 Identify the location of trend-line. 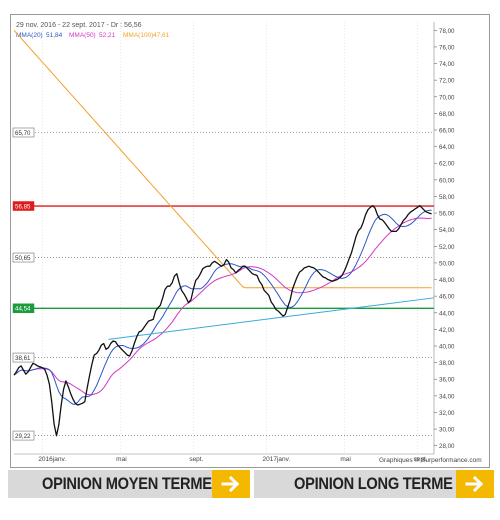
(271, 318).